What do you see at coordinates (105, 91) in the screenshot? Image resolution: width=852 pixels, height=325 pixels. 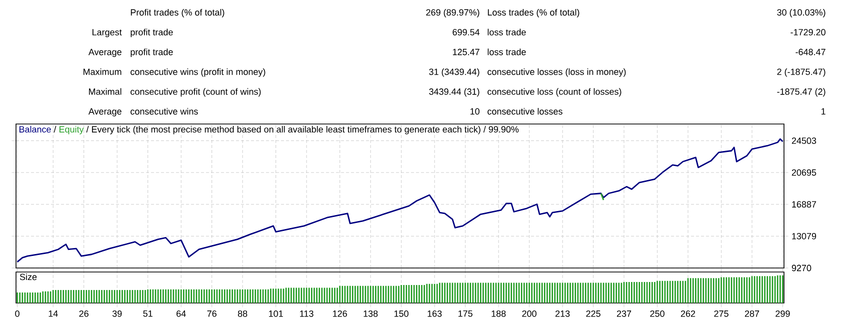 I see `text: Maximal` at bounding box center [105, 91].